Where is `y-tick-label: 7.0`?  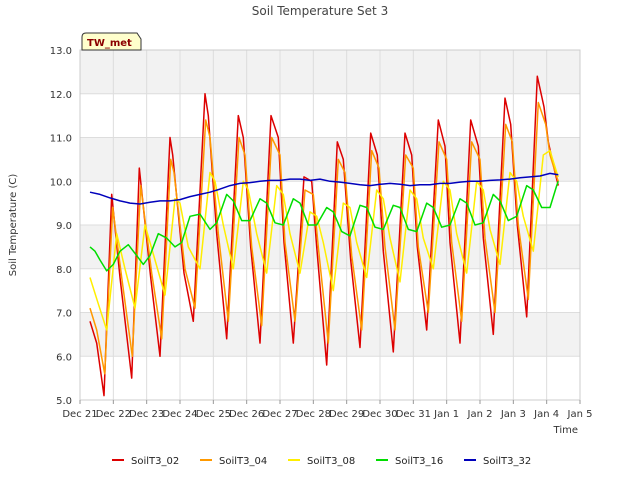 y-tick-label: 7.0 is located at coordinates (64, 314).